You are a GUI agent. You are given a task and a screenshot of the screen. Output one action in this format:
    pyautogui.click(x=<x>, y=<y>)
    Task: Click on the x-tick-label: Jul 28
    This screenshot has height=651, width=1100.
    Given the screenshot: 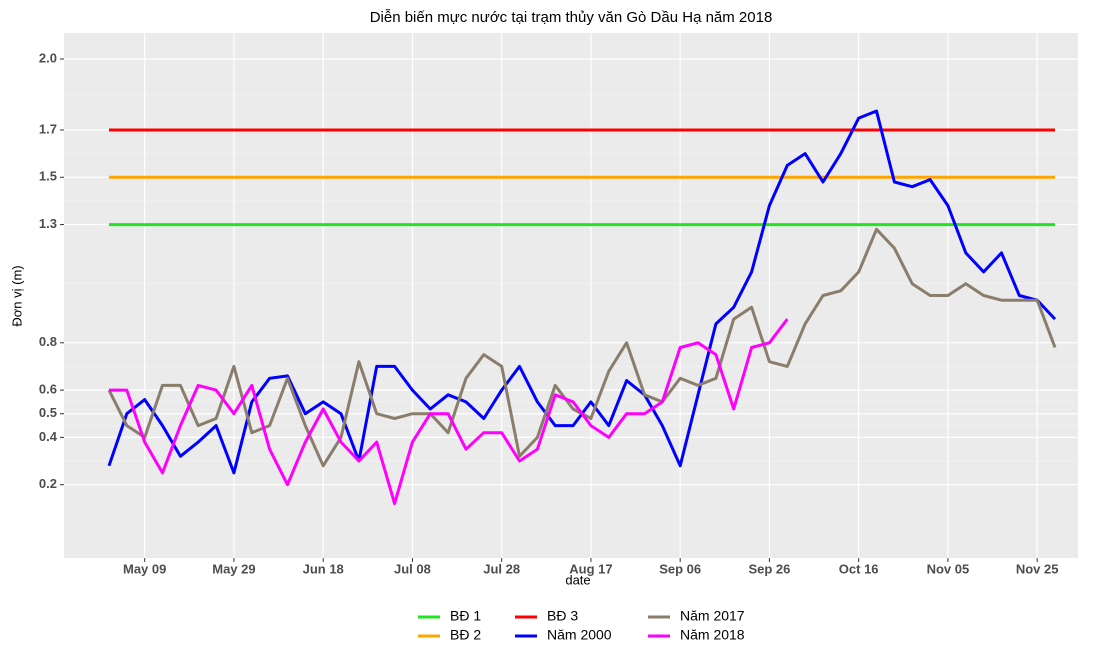 What is the action you would take?
    pyautogui.click(x=501, y=568)
    